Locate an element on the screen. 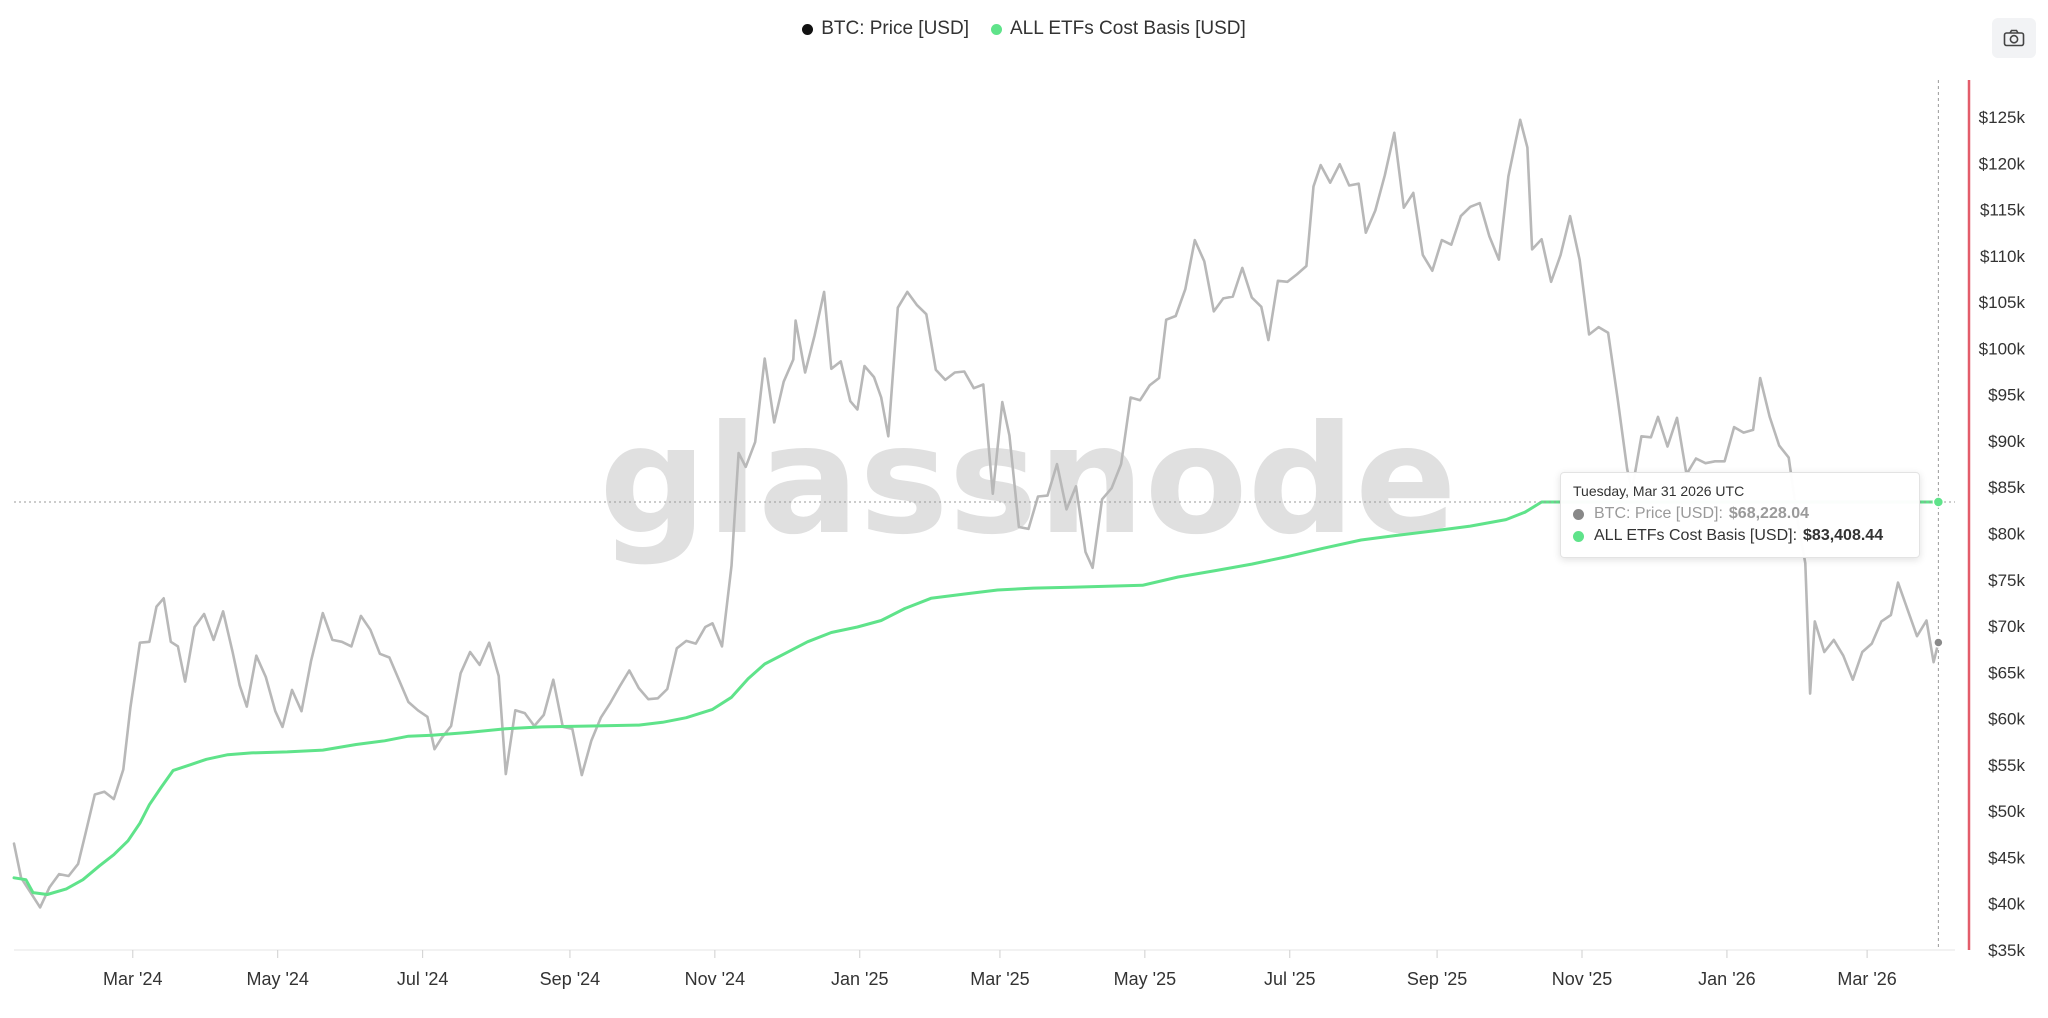 This screenshot has height=1018, width=2048. y-tick-label: $85k is located at coordinates (2006, 487).